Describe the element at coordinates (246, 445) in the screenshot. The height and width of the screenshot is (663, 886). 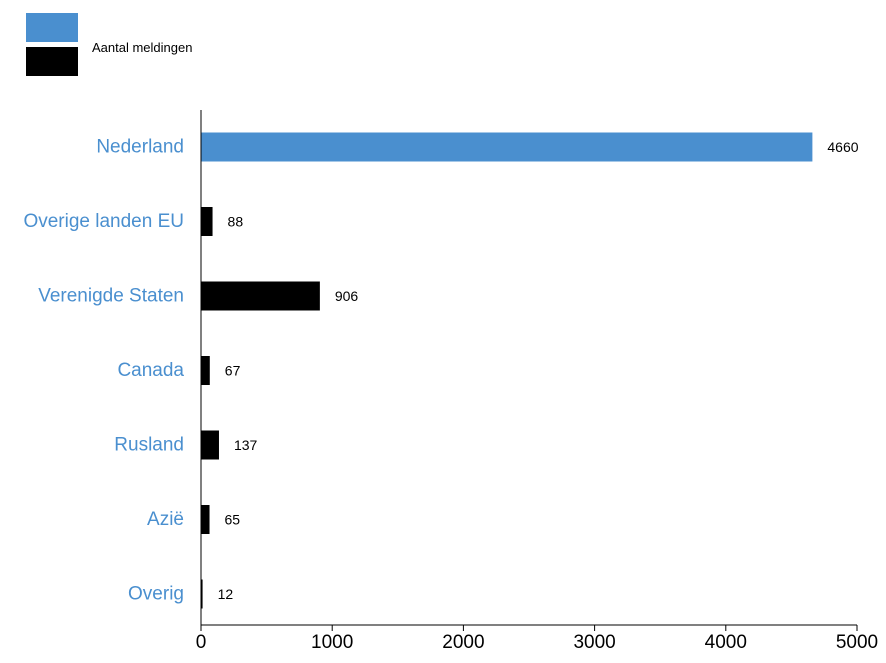
I see `value-label-rusland: 137` at that location.